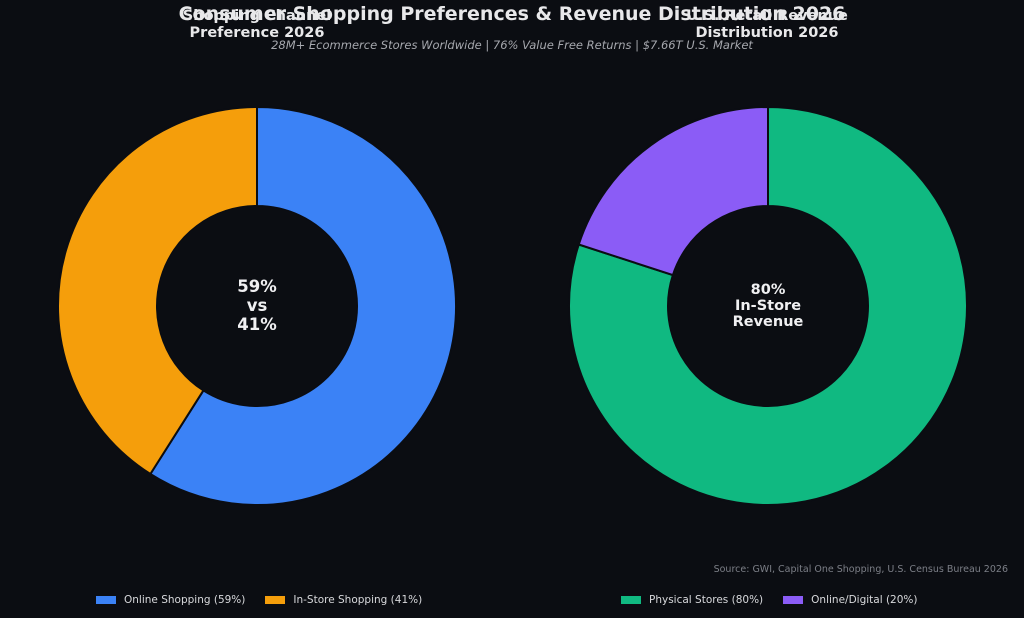 This screenshot has height=618, width=1024. What do you see at coordinates (358, 600) in the screenshot?
I see `legend-label: In-Store Shopping (41%)` at bounding box center [358, 600].